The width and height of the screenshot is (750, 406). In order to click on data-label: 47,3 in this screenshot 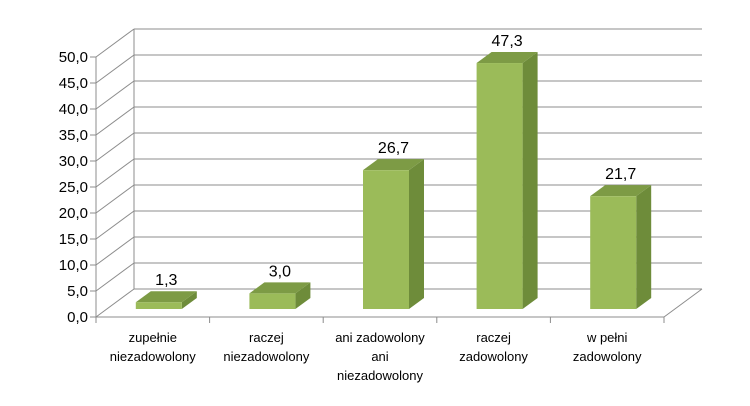, I will do `click(507, 41)`.